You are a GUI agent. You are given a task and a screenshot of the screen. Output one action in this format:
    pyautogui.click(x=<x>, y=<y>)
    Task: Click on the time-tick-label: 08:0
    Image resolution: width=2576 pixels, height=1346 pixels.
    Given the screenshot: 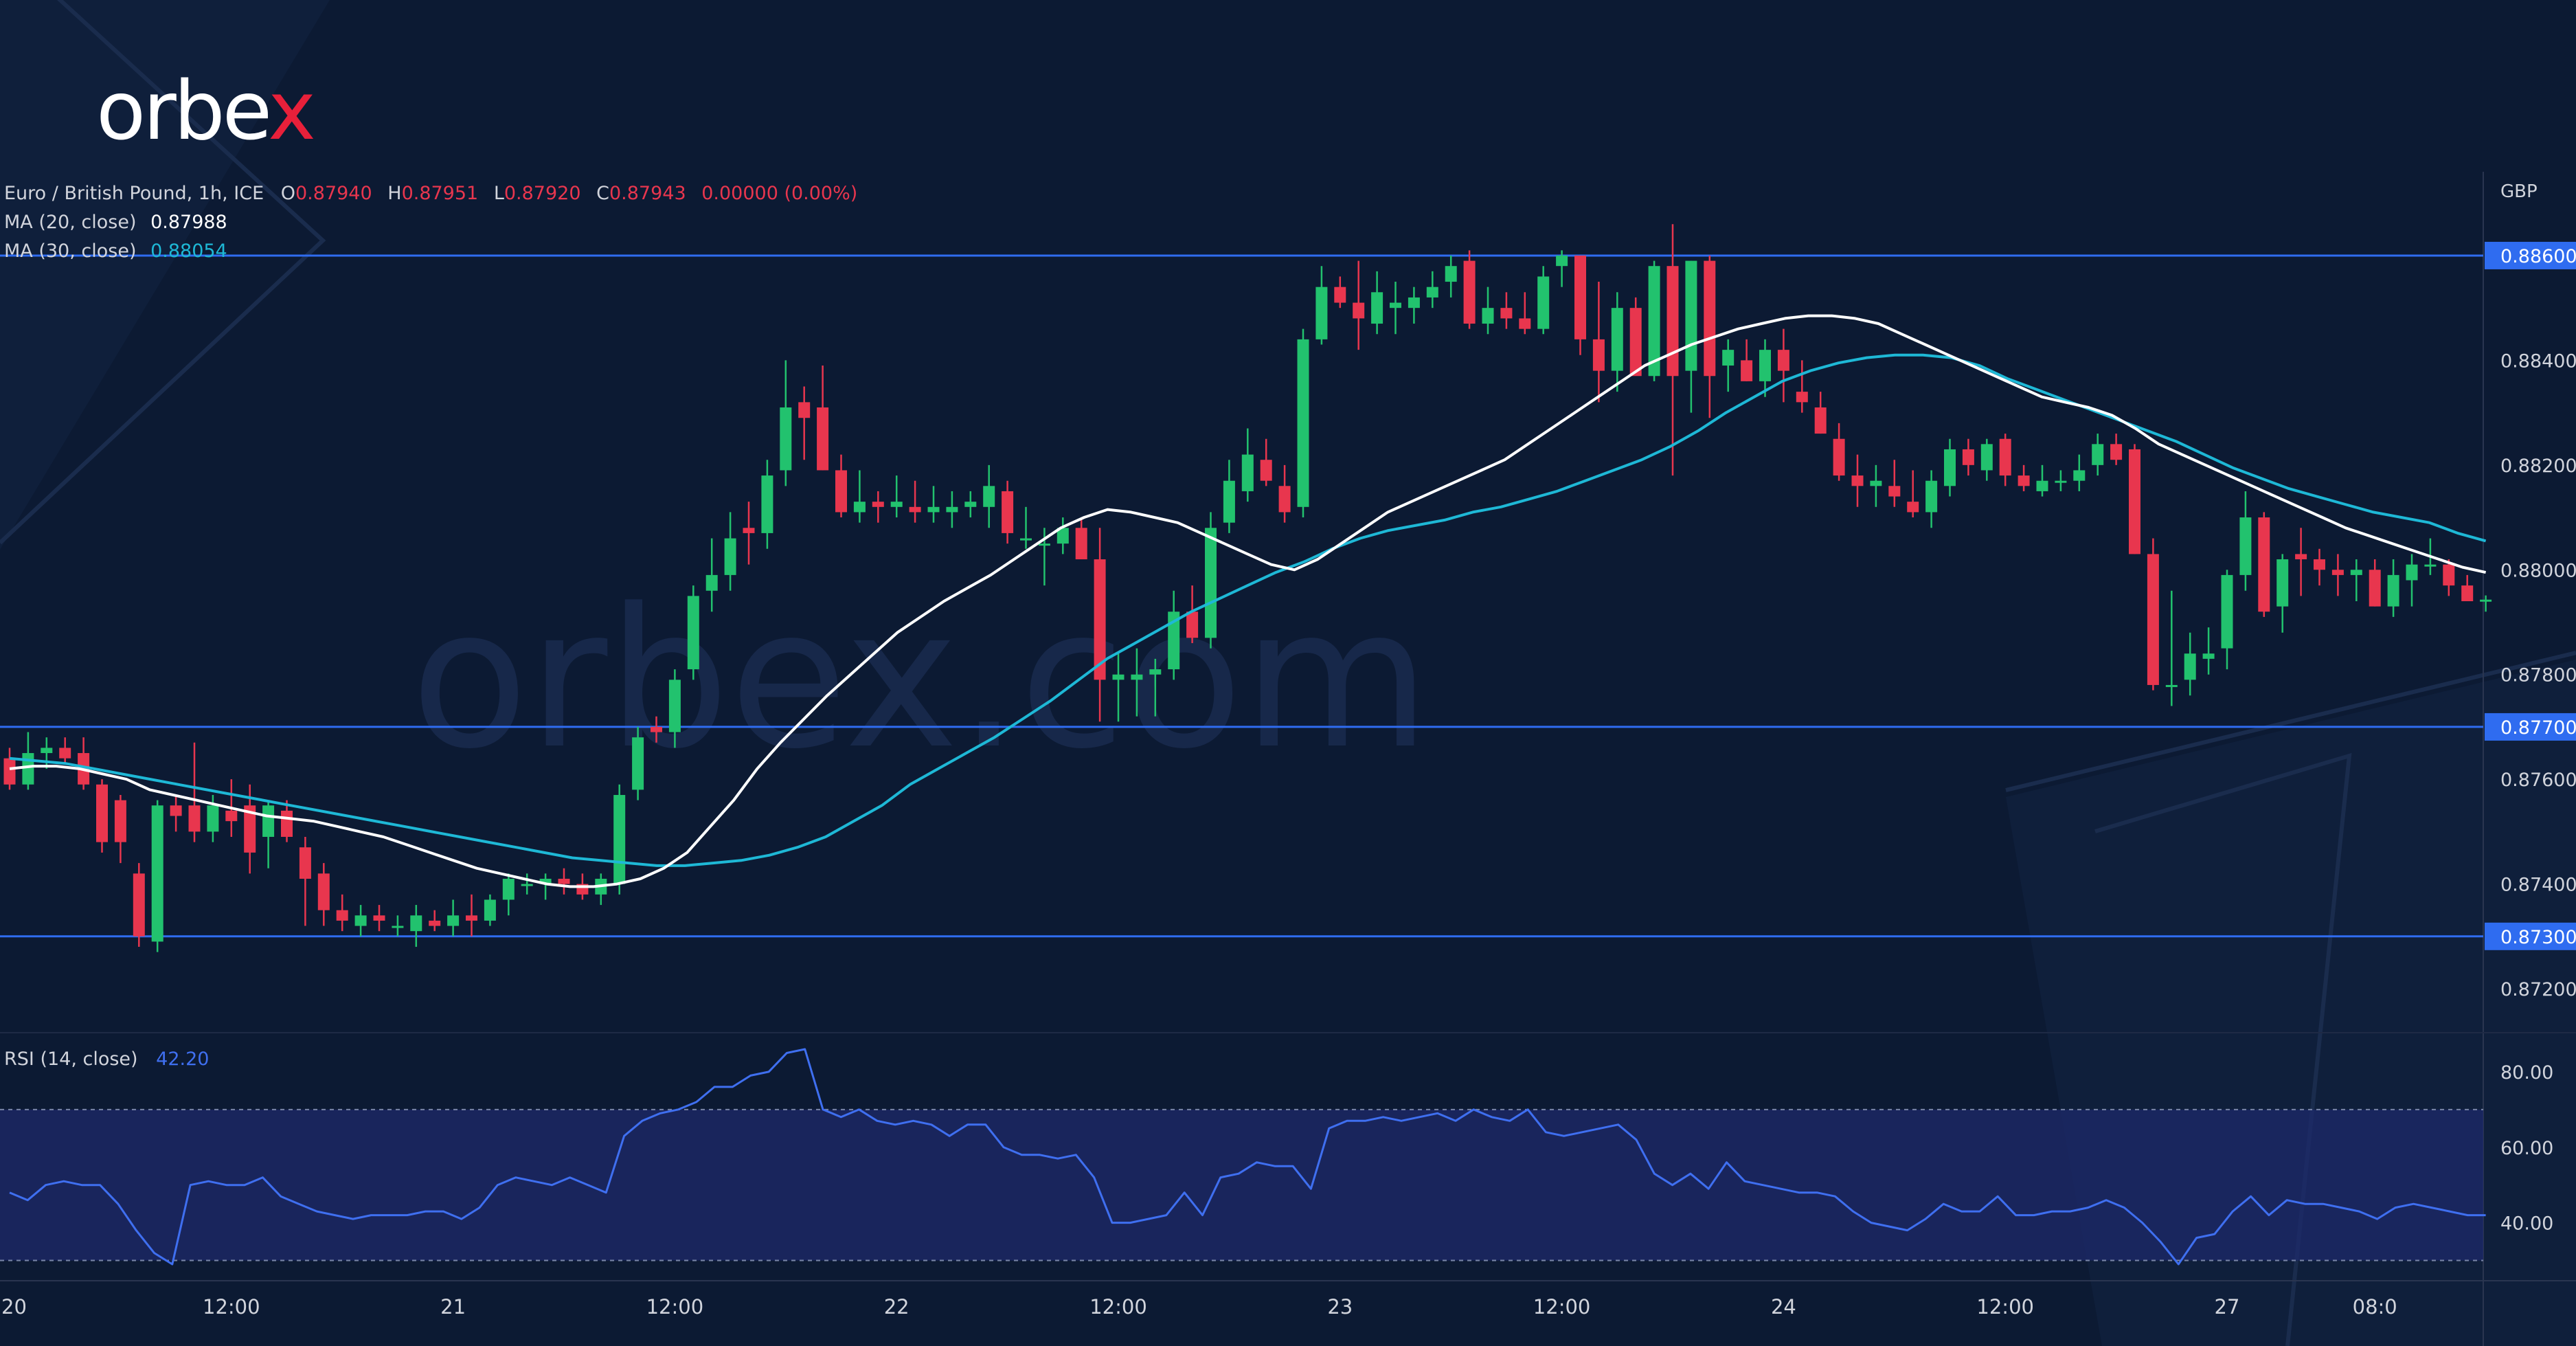 What is the action you would take?
    pyautogui.click(x=2375, y=1307)
    